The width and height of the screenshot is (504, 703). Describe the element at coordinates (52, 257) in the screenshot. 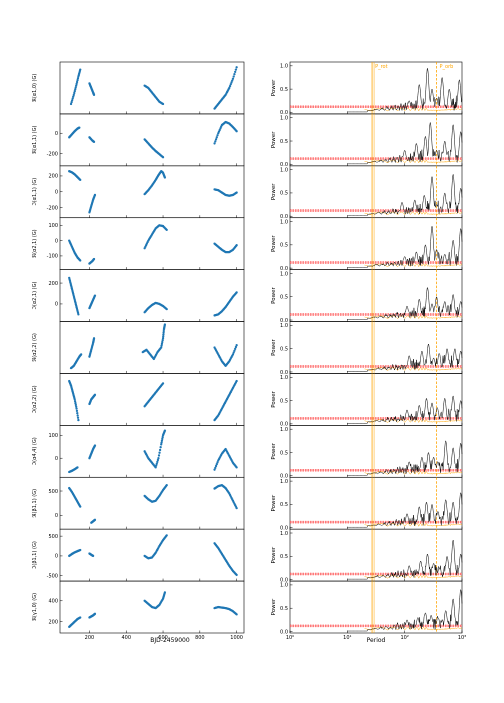

I see `ts-y-tick-label: -100` at that location.